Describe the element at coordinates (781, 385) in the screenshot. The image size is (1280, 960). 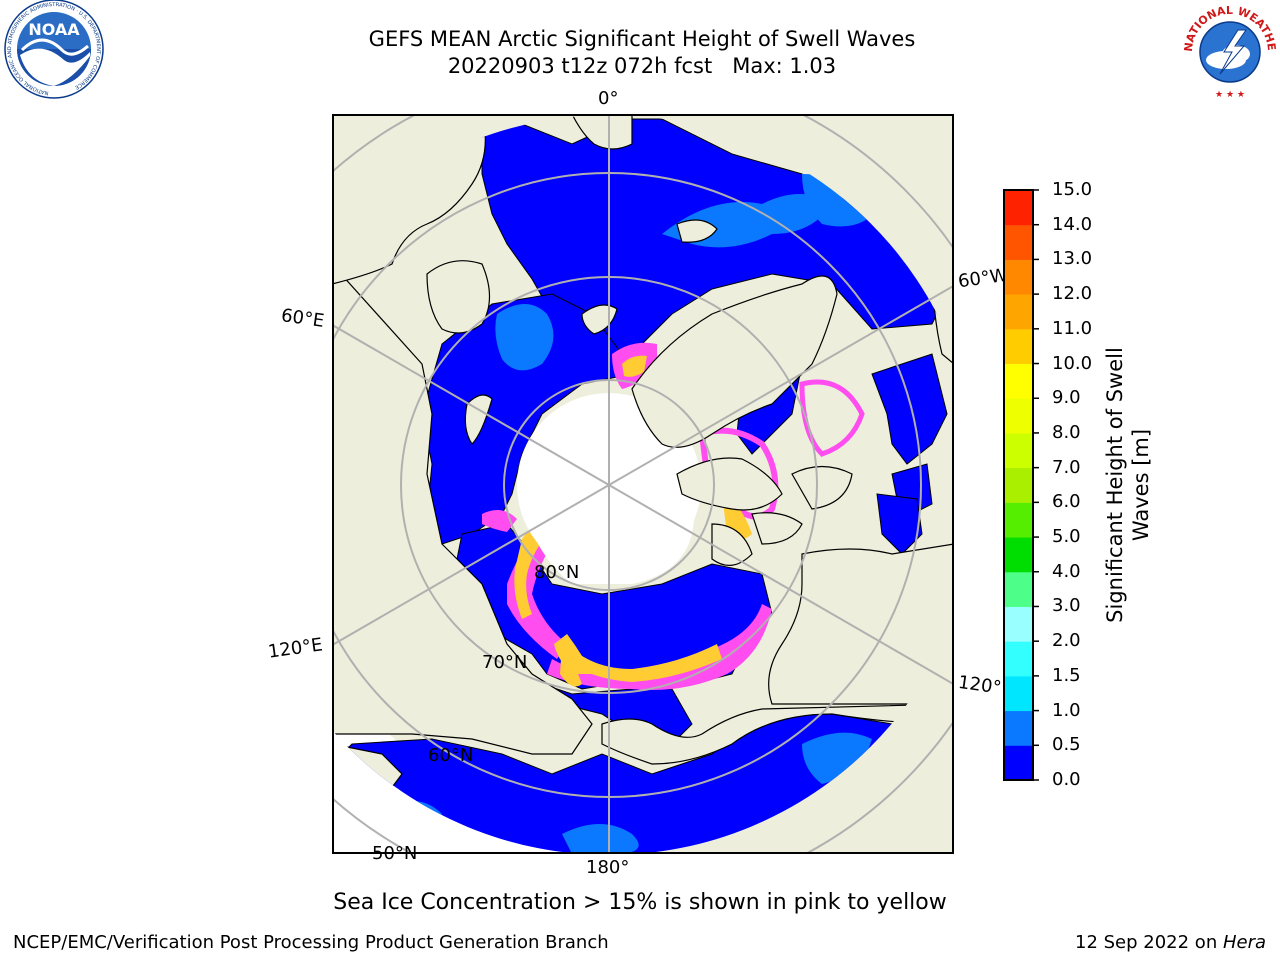
I see `meridian-60w` at that location.